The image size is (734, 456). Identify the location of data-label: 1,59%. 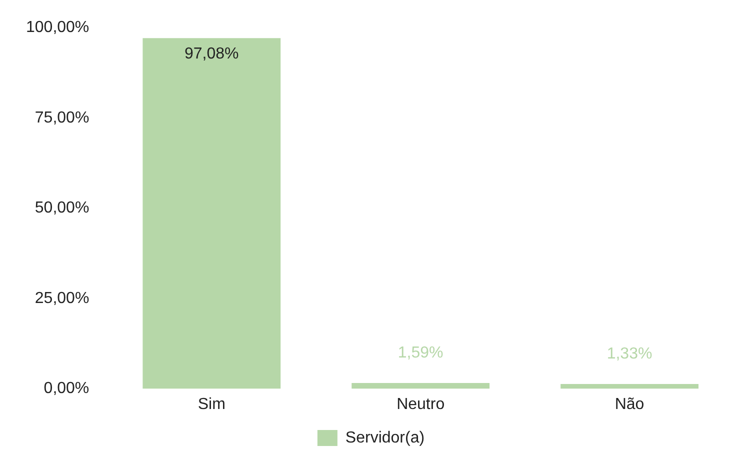
(421, 353).